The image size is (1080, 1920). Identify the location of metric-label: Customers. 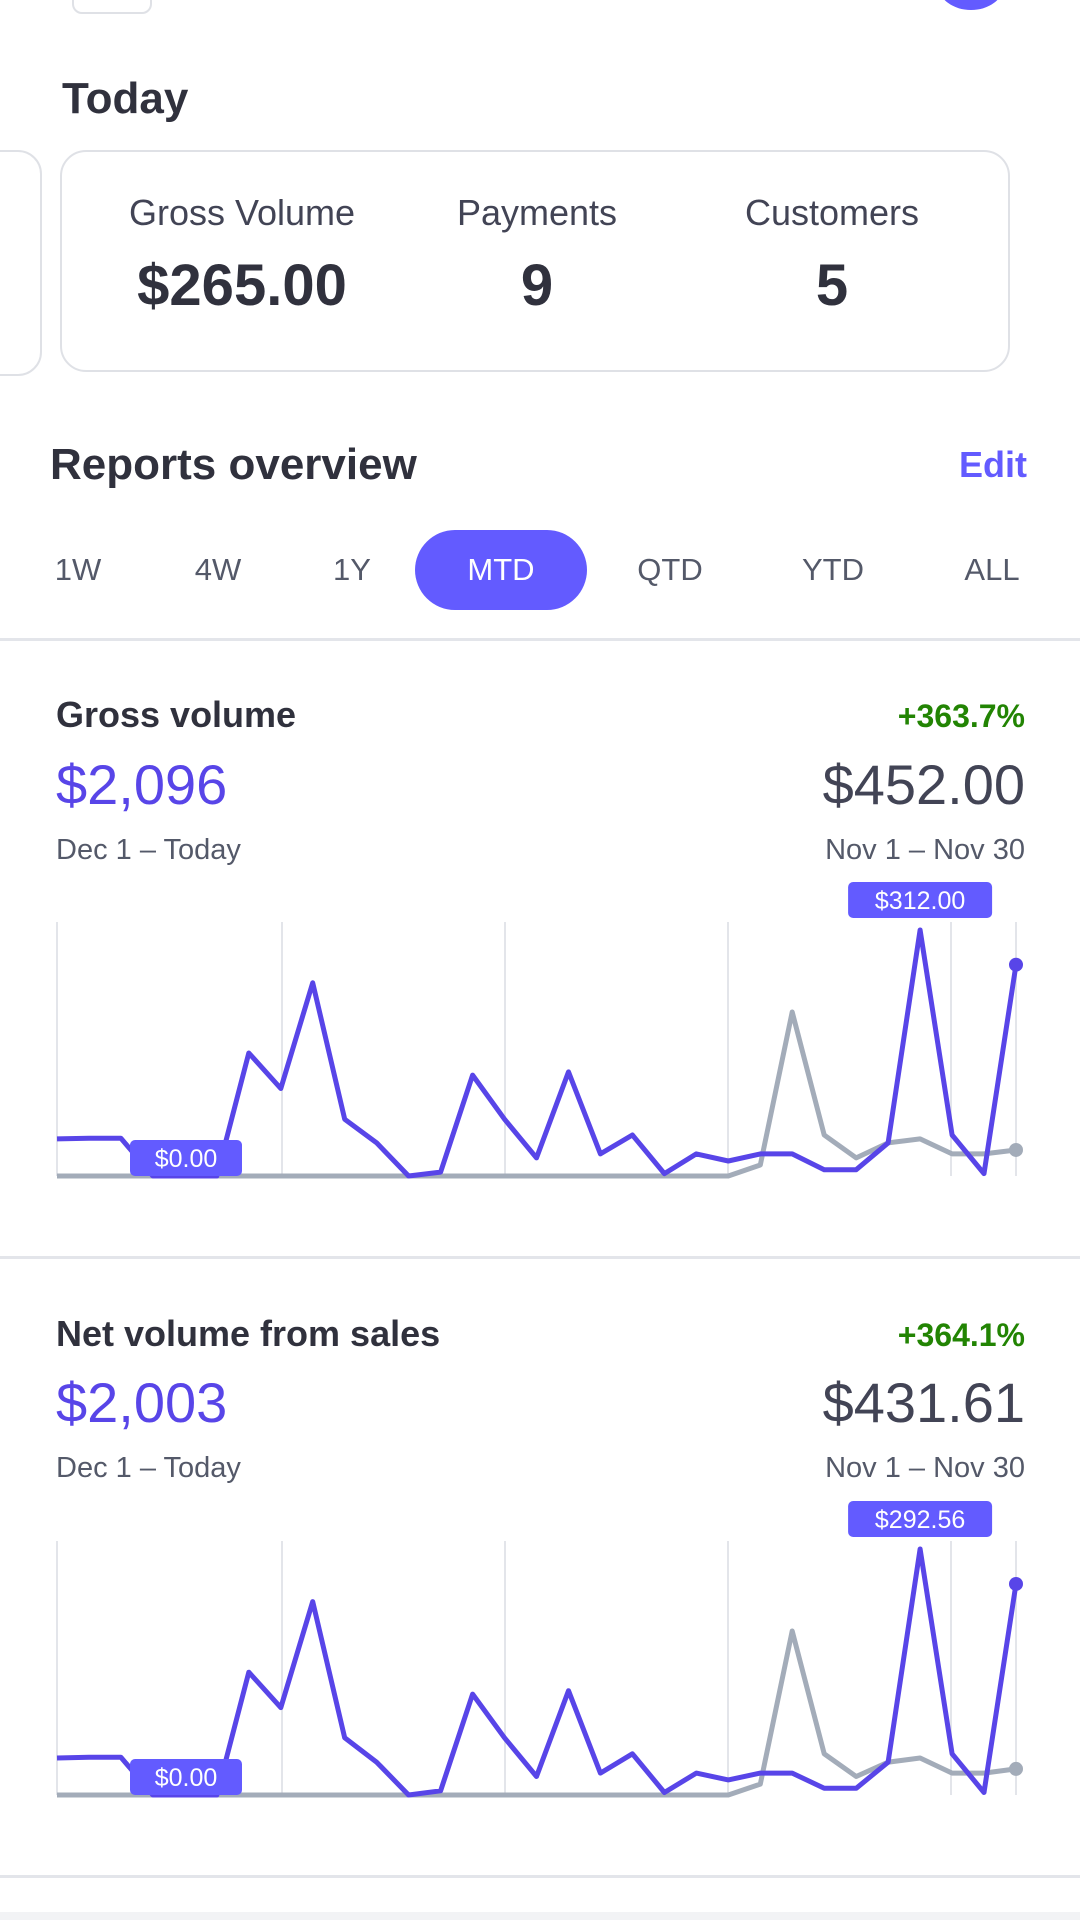
(832, 212).